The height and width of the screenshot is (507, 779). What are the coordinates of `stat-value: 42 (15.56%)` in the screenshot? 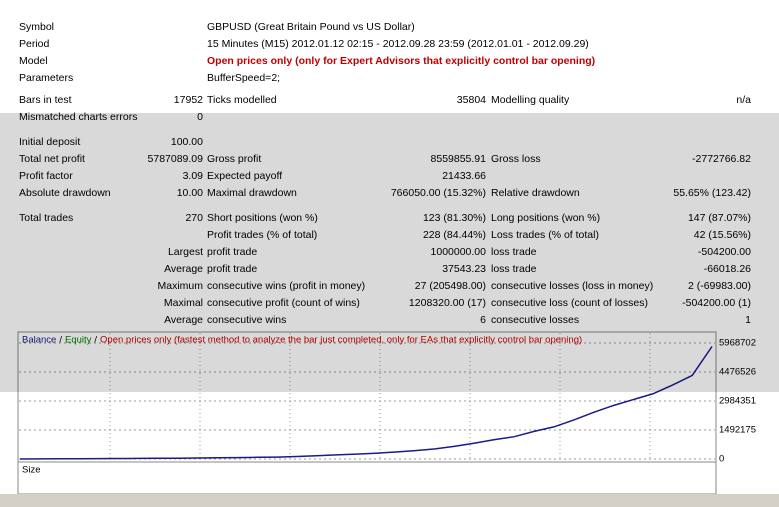 It's located at (722, 235).